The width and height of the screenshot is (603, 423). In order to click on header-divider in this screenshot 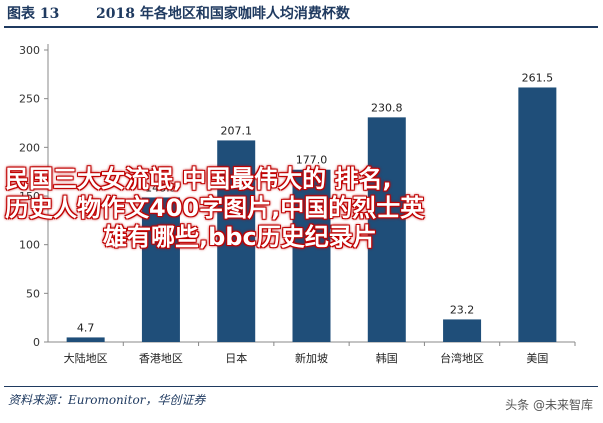, I will do `click(301, 27)`.